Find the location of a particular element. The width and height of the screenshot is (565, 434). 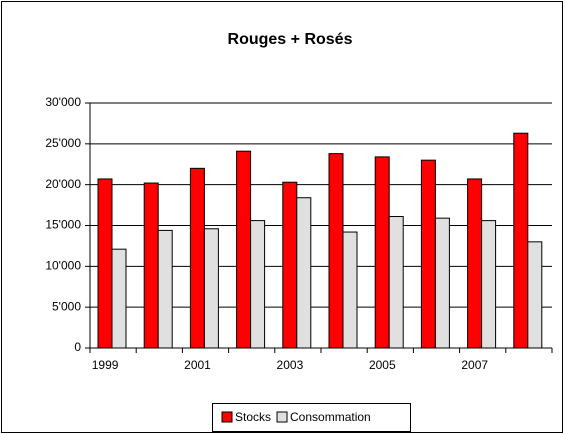

legend-box is located at coordinates (311, 417).